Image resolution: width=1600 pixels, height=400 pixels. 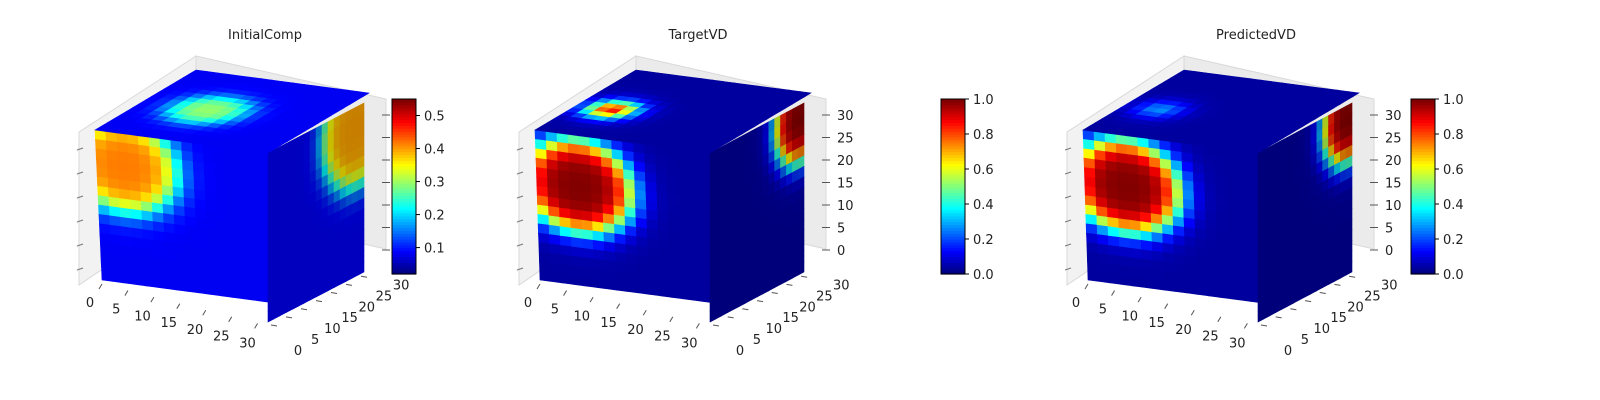 I want to click on z-tick-label: 30, so click(x=1393, y=116).